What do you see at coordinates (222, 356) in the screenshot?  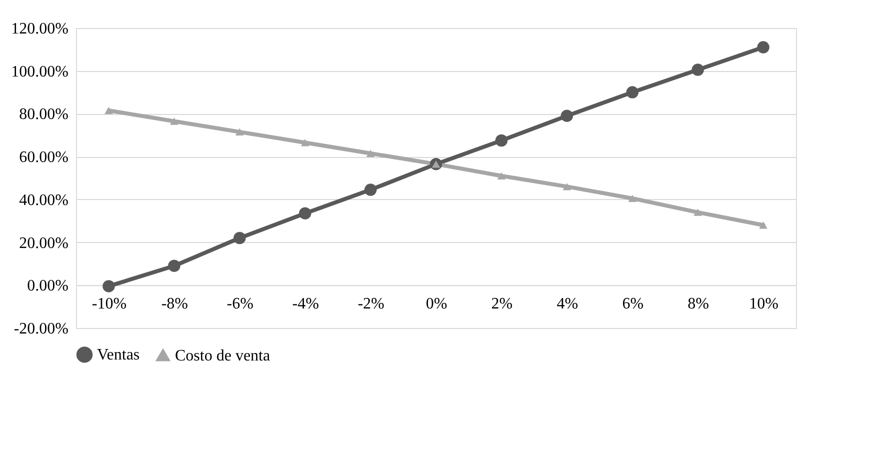 I see `legend-label: Costo de venta` at bounding box center [222, 356].